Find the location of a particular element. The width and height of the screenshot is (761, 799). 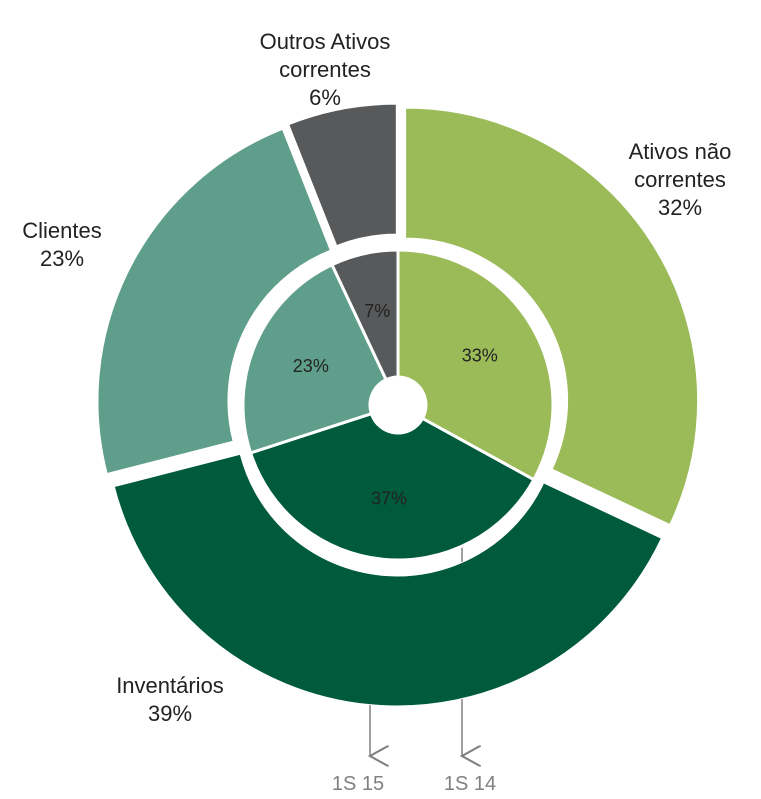

value-label: 37% is located at coordinates (389, 498).